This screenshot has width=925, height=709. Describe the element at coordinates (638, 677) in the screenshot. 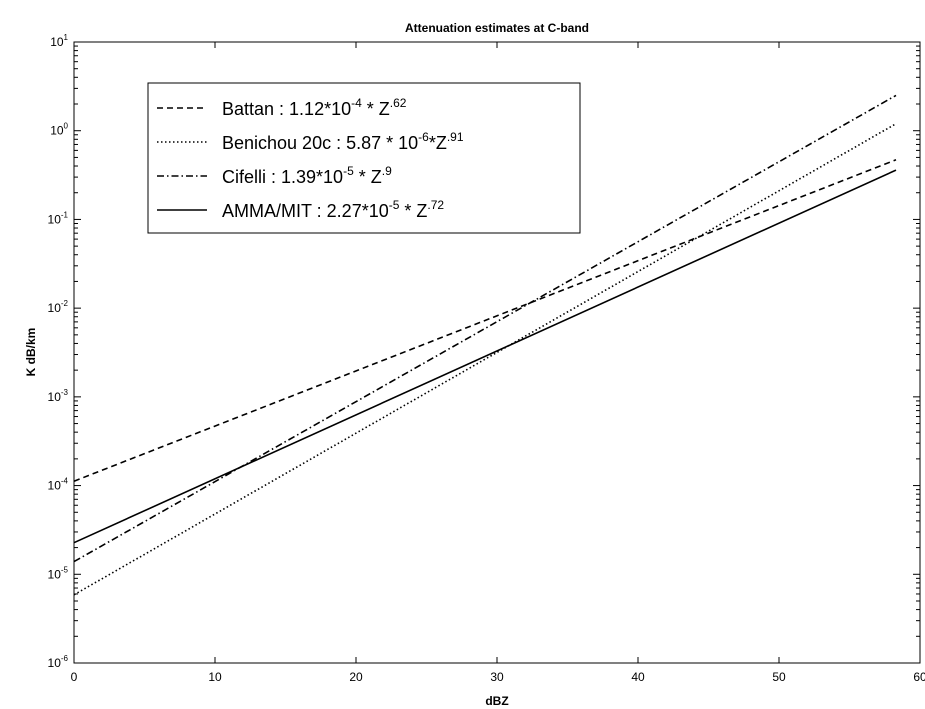

I see `x-tick-label: 40` at that location.